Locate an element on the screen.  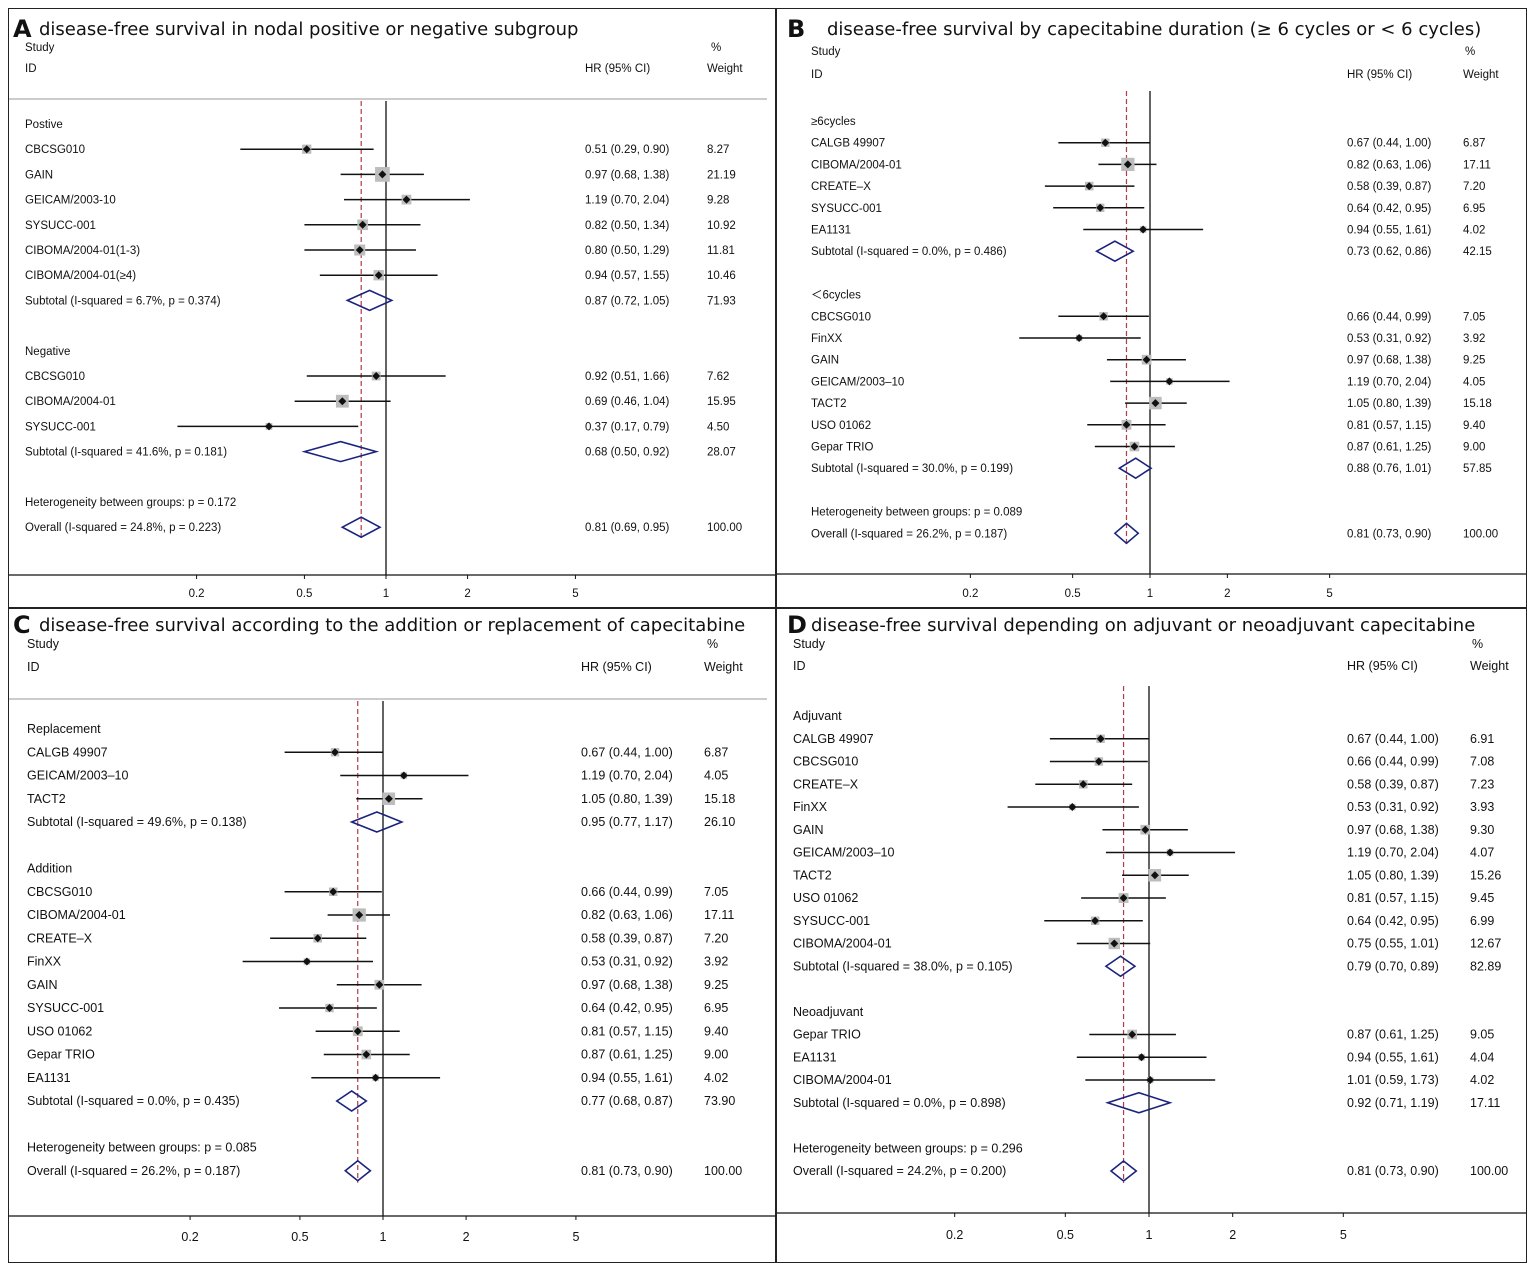
weight-value: 4.50 is located at coordinates (718, 427).